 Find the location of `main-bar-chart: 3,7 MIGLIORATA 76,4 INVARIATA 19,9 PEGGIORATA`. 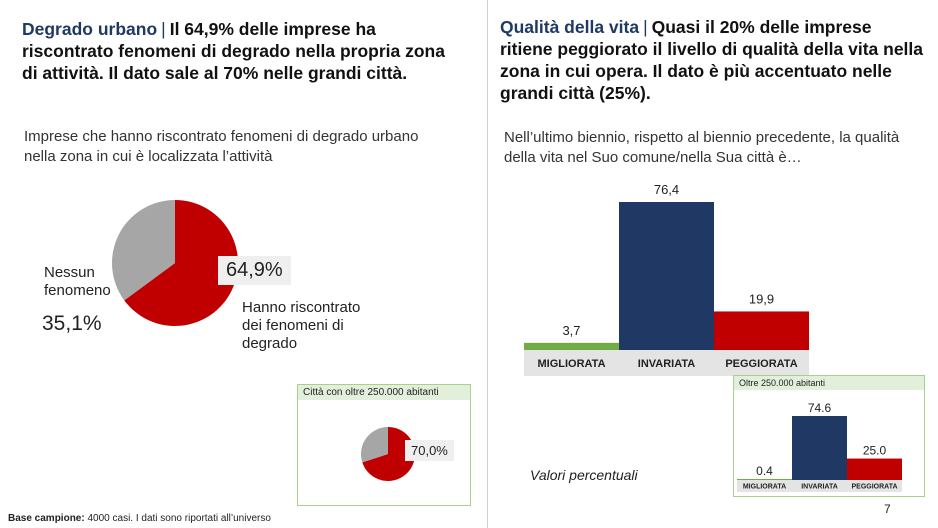

main-bar-chart: 3,7 MIGLIORATA 76,4 INVARIATA 19,9 PEGGIORATA is located at coordinates (666, 279).